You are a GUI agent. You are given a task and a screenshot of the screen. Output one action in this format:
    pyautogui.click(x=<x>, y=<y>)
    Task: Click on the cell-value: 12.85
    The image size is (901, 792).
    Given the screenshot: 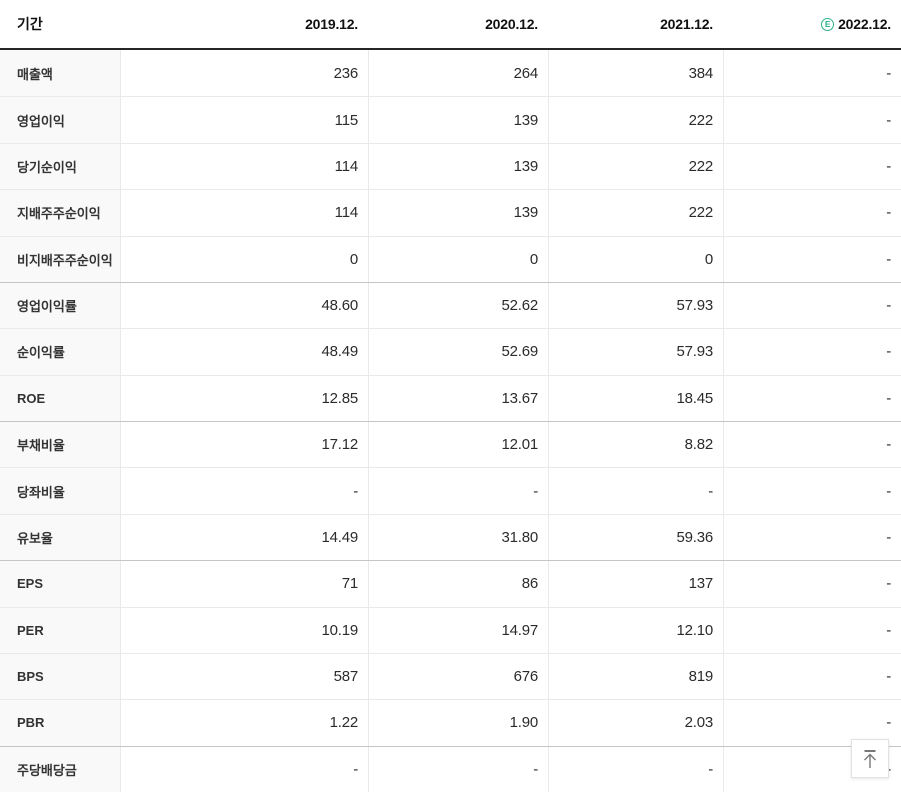 What is the action you would take?
    pyautogui.click(x=244, y=398)
    